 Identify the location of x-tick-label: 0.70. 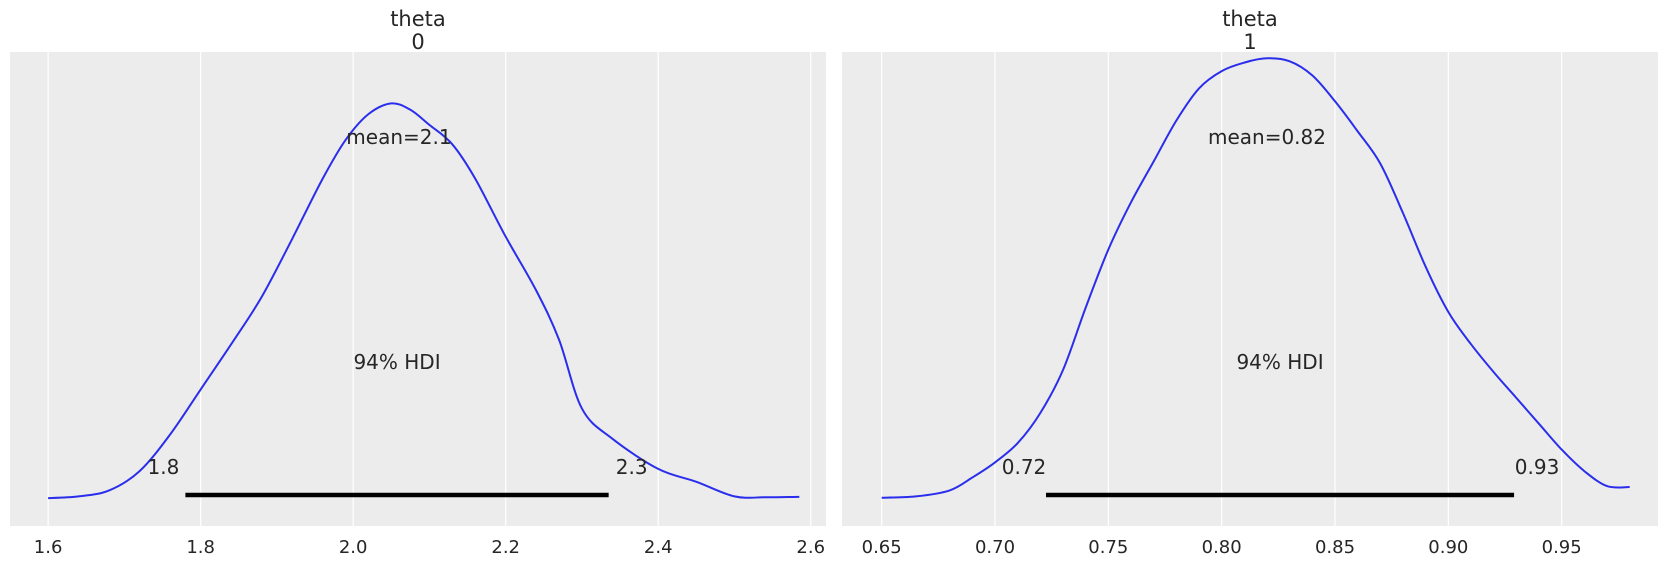
(995, 547).